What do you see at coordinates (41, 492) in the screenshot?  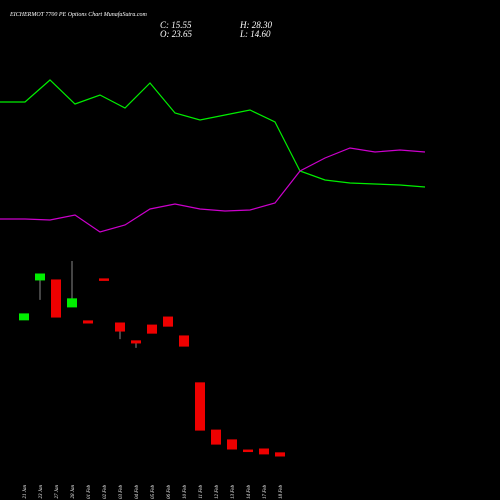 I see `x-tick-label: 23 Jan` at bounding box center [41, 492].